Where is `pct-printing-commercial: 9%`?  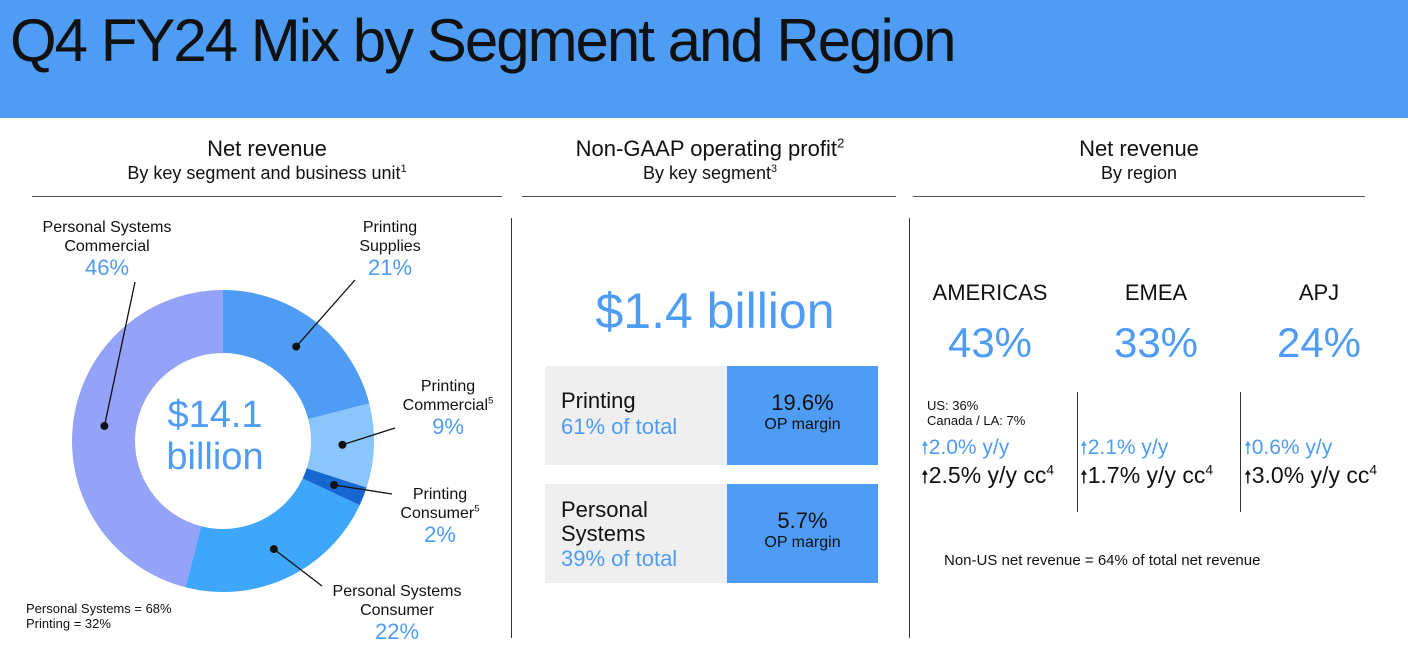
pct-printing-commercial: 9% is located at coordinates (448, 426).